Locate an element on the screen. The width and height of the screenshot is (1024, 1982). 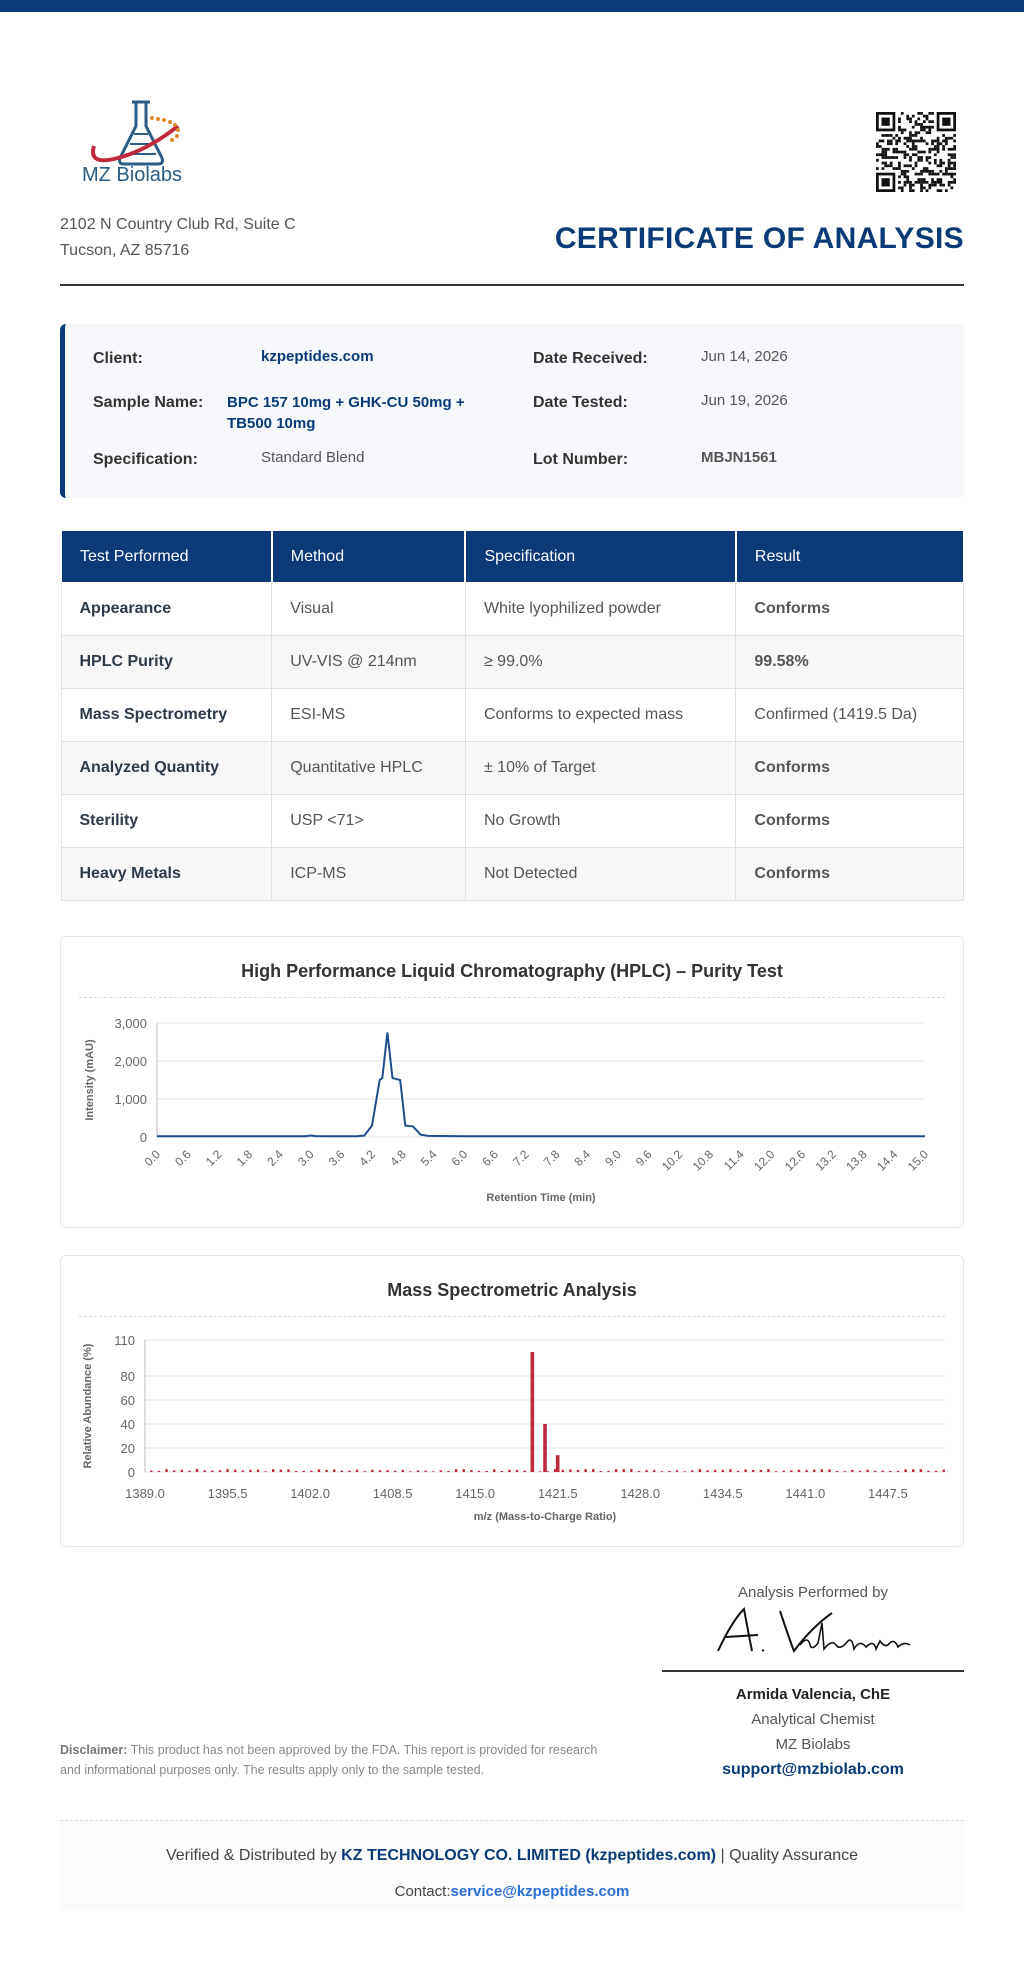
client-value: kzpeptides.com is located at coordinates (317, 356).